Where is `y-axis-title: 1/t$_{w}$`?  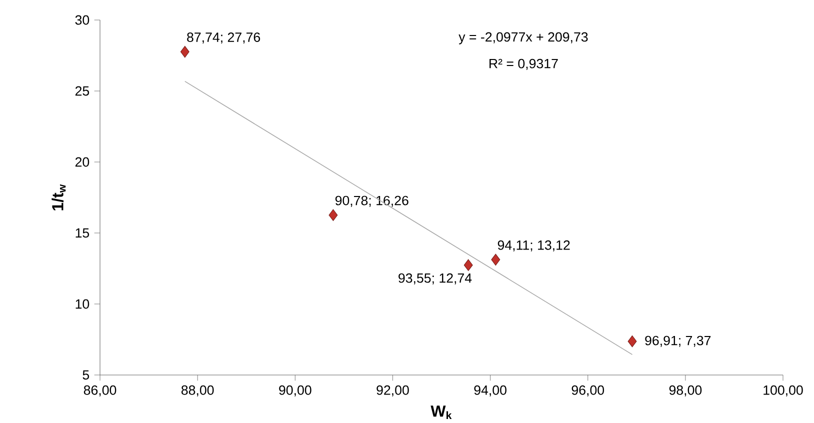 y-axis-title: 1/t$_{w}$ is located at coordinates (59, 197).